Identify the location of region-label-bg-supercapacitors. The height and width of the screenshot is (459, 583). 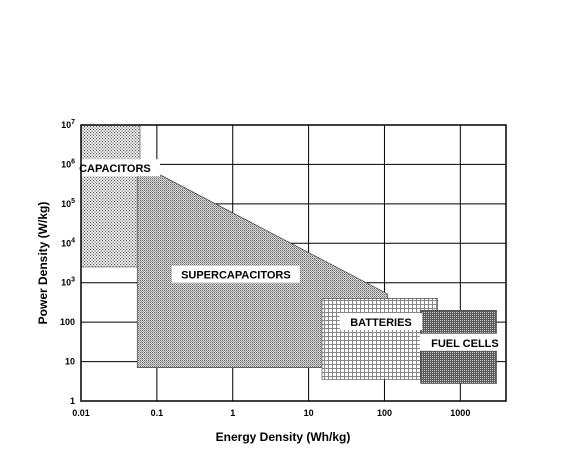
(235, 274).